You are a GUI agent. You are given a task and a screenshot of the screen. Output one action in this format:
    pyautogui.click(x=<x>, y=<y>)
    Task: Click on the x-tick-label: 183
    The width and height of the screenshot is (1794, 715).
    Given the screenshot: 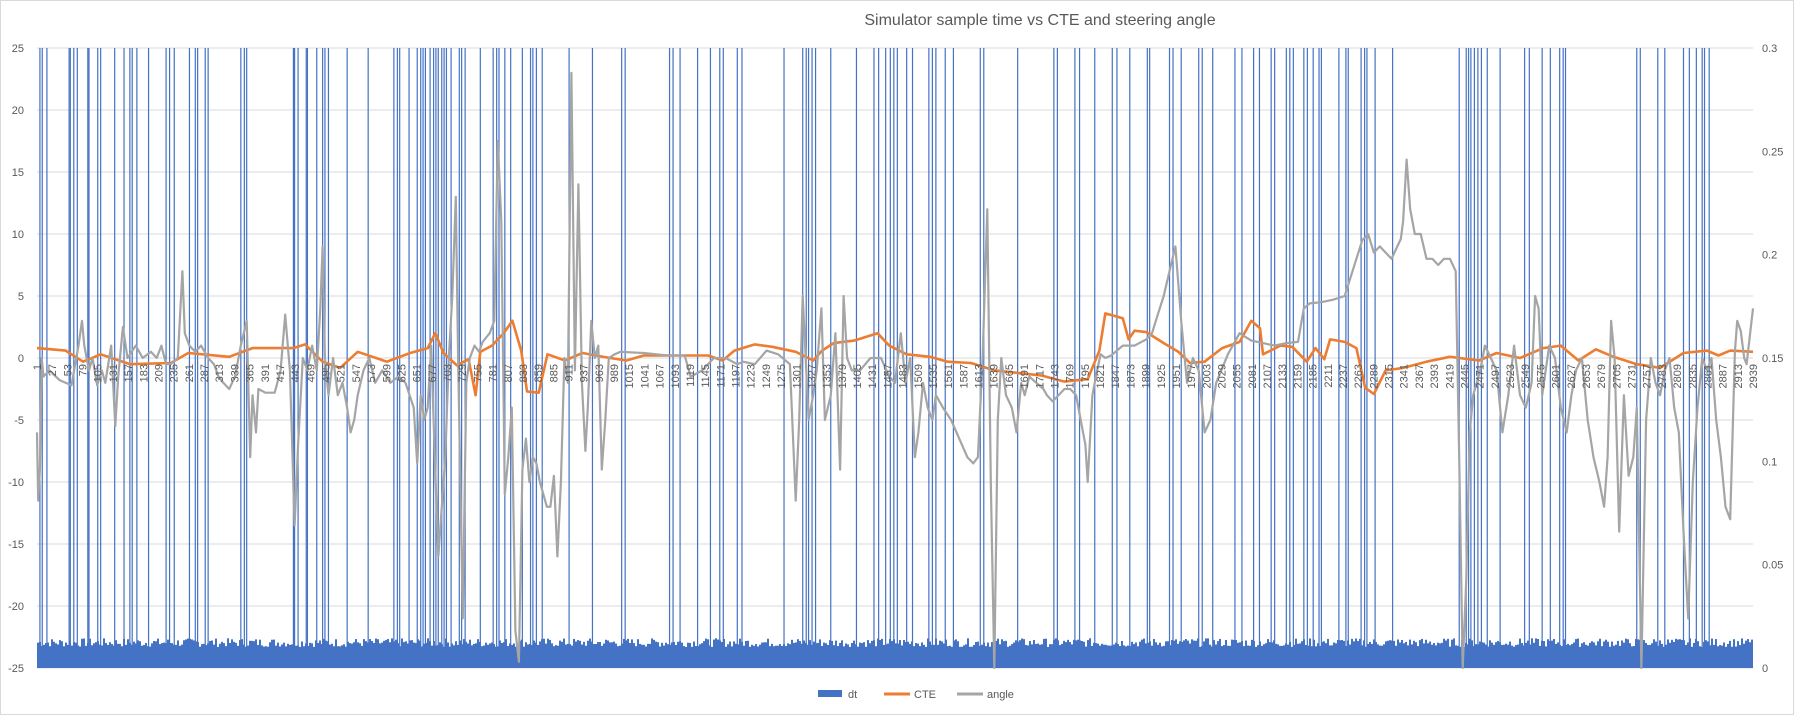 What is the action you would take?
    pyautogui.click(x=144, y=373)
    